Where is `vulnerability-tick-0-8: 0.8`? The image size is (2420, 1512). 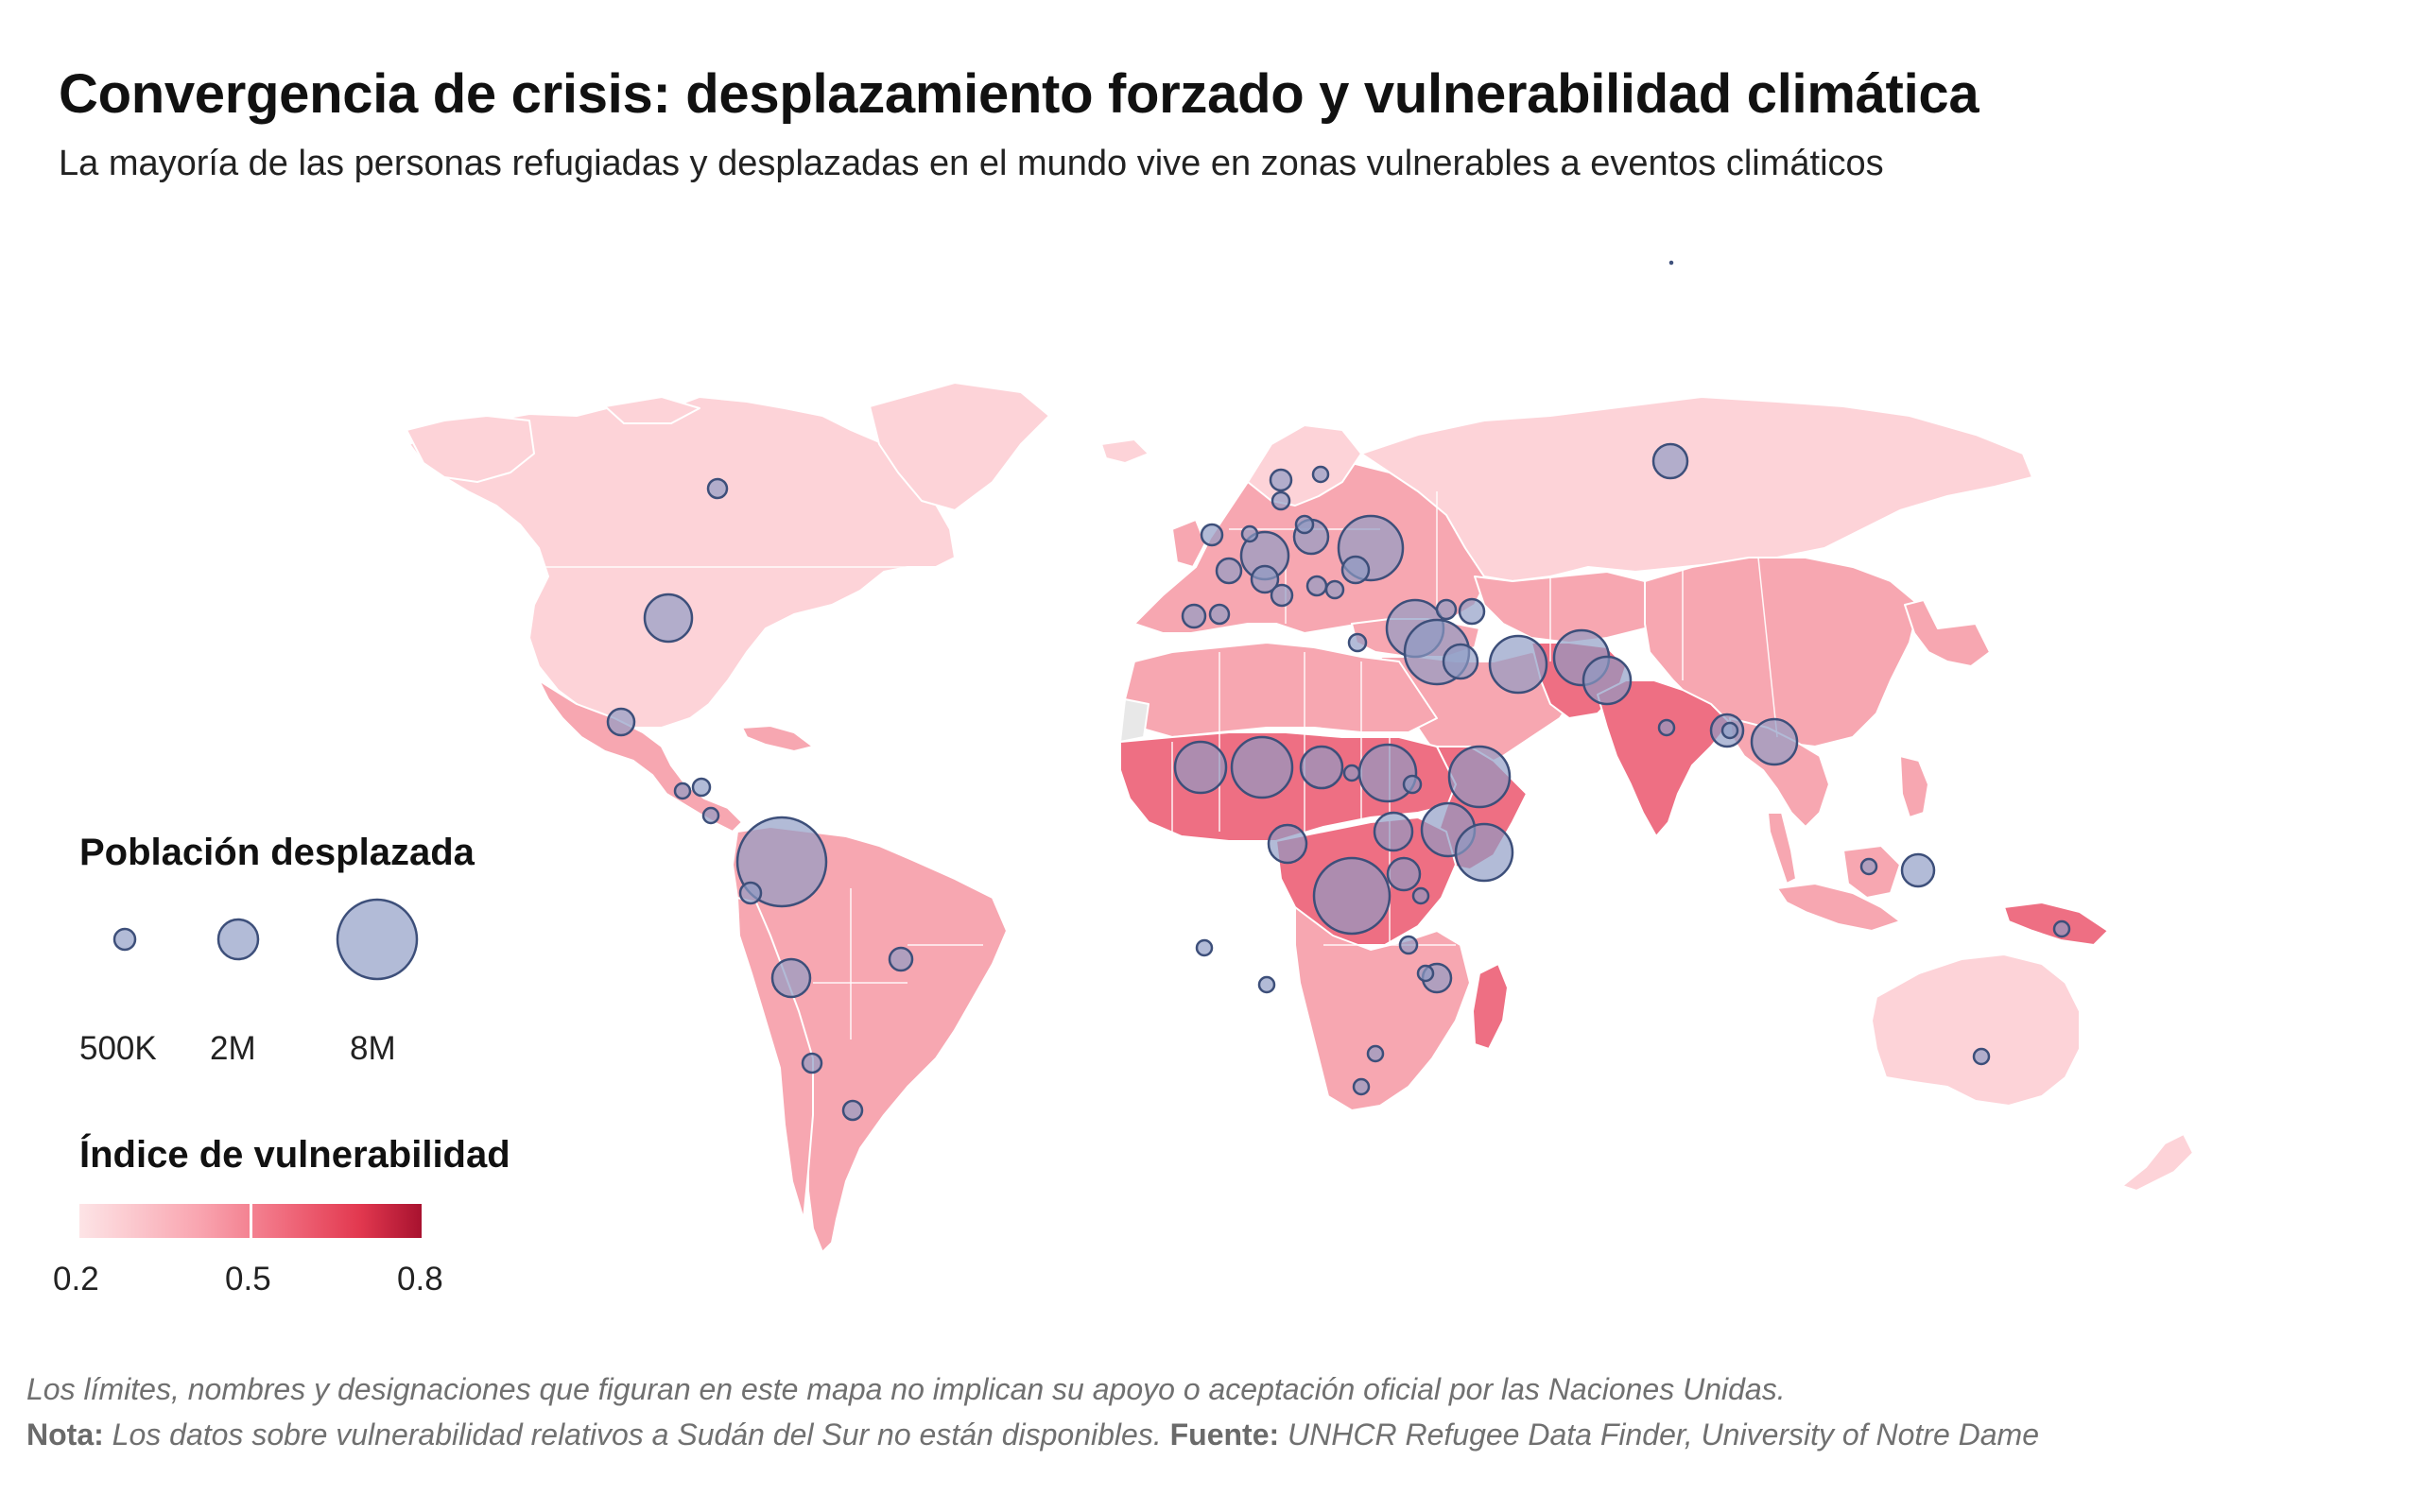
vulnerability-tick-0-8: 0.8 is located at coordinates (420, 1279).